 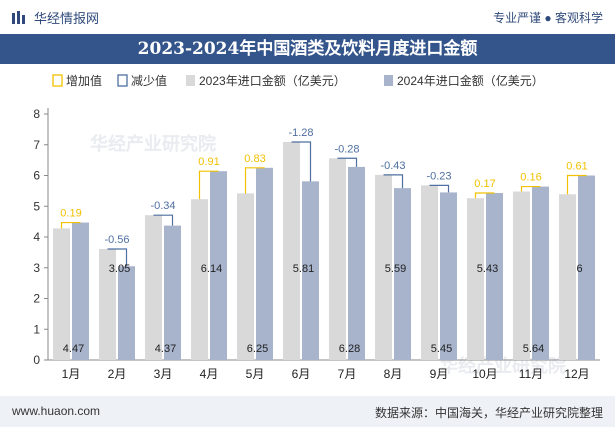 What do you see at coordinates (122, 80) in the screenshot?
I see `legend-decrease-swatch` at bounding box center [122, 80].